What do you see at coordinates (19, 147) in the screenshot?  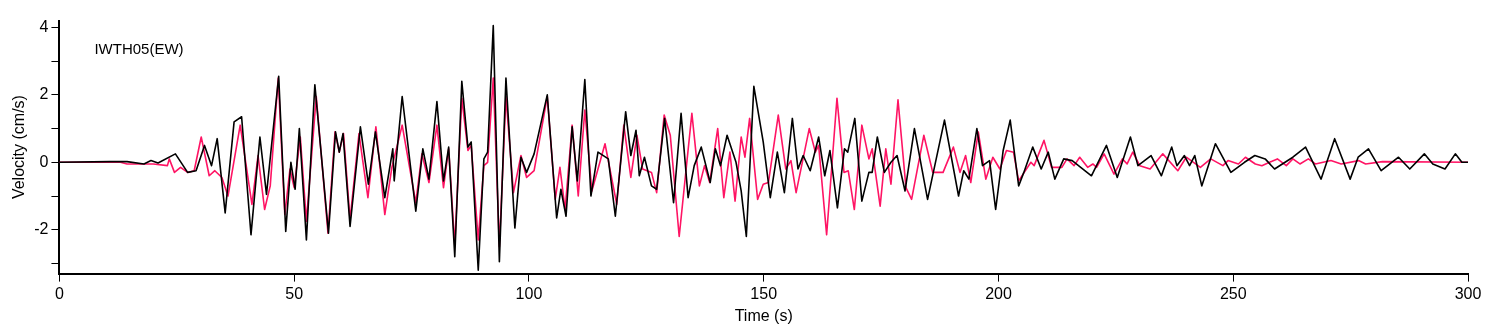 I see `y-axis-title: Velocity (cm/s)` at bounding box center [19, 147].